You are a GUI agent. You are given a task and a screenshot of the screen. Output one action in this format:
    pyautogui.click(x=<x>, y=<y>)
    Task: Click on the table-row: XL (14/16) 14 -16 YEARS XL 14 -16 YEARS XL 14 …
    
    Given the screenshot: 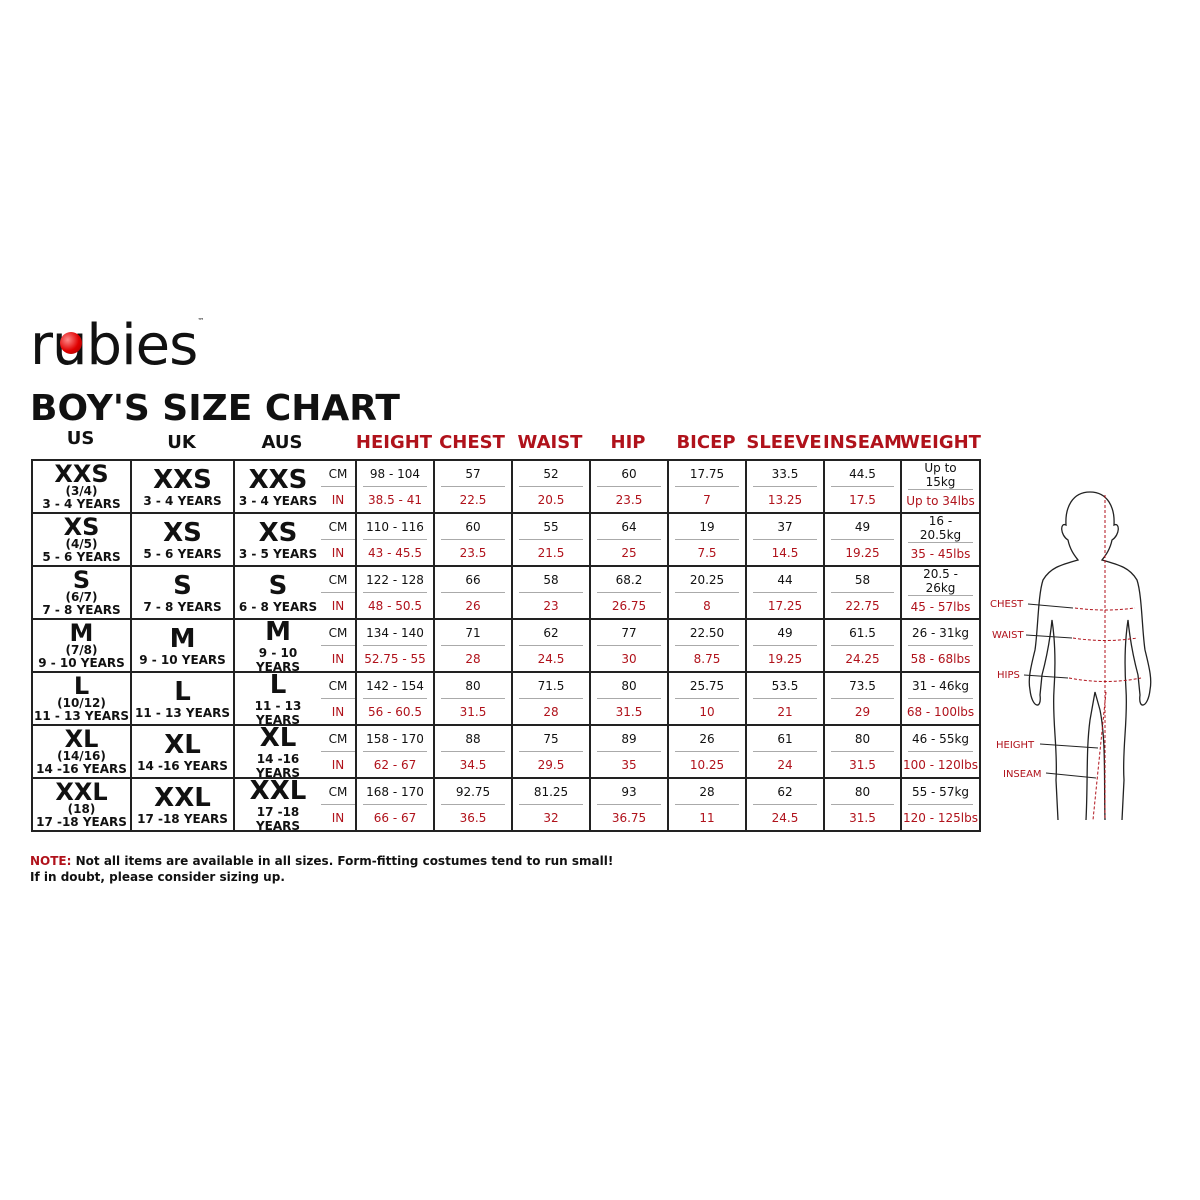 What is the action you would take?
    pyautogui.click(x=506, y=752)
    